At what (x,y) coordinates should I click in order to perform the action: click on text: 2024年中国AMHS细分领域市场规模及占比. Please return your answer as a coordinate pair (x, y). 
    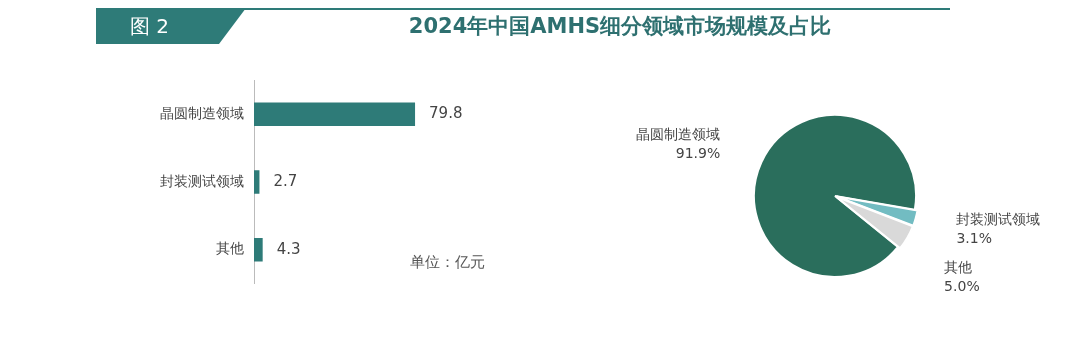
    Looking at the image, I should click on (620, 26).